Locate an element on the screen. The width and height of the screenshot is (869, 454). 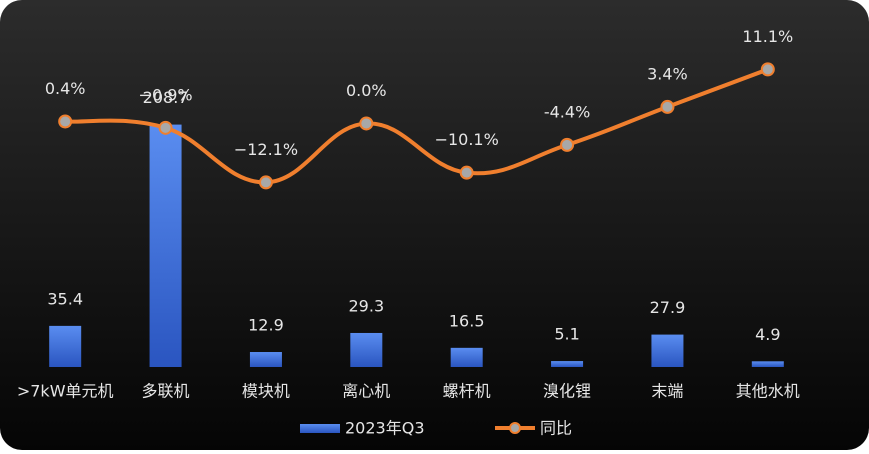
line-value-label: -4.4% is located at coordinates (567, 111).